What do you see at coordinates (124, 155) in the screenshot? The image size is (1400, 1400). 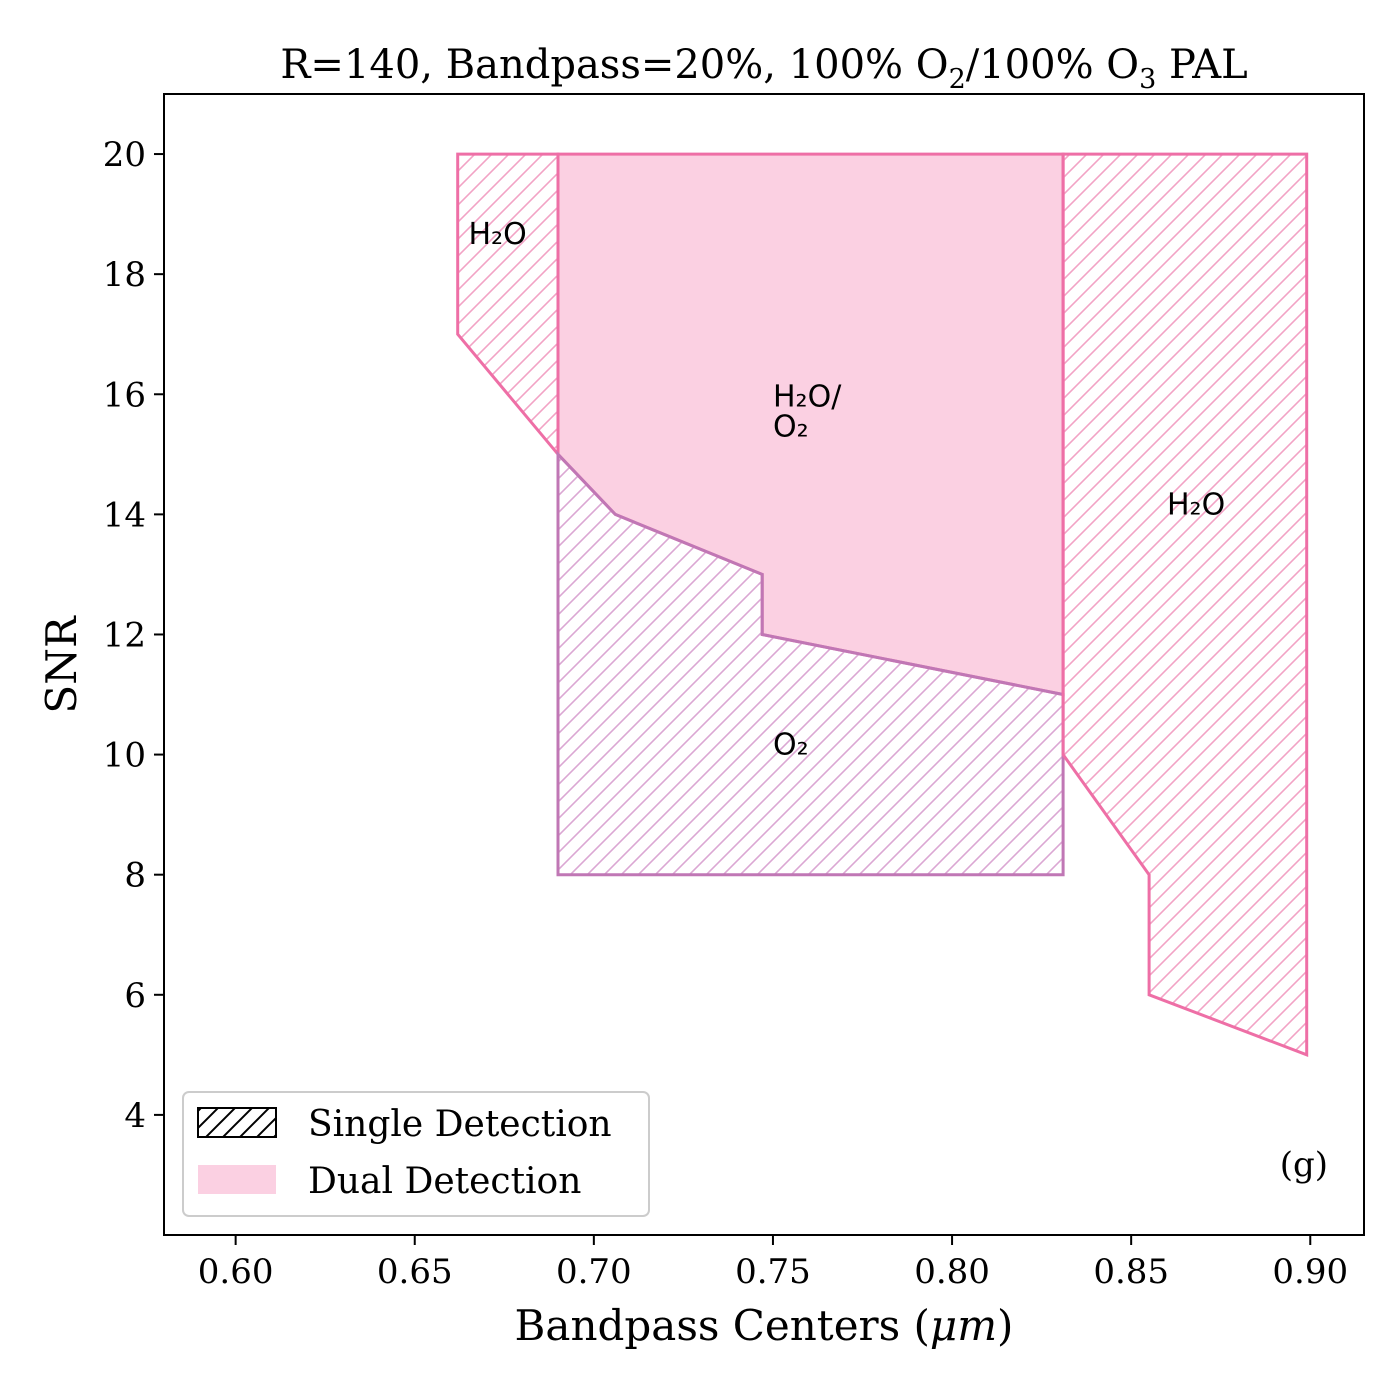 I see `y-tick-label: 20` at bounding box center [124, 155].